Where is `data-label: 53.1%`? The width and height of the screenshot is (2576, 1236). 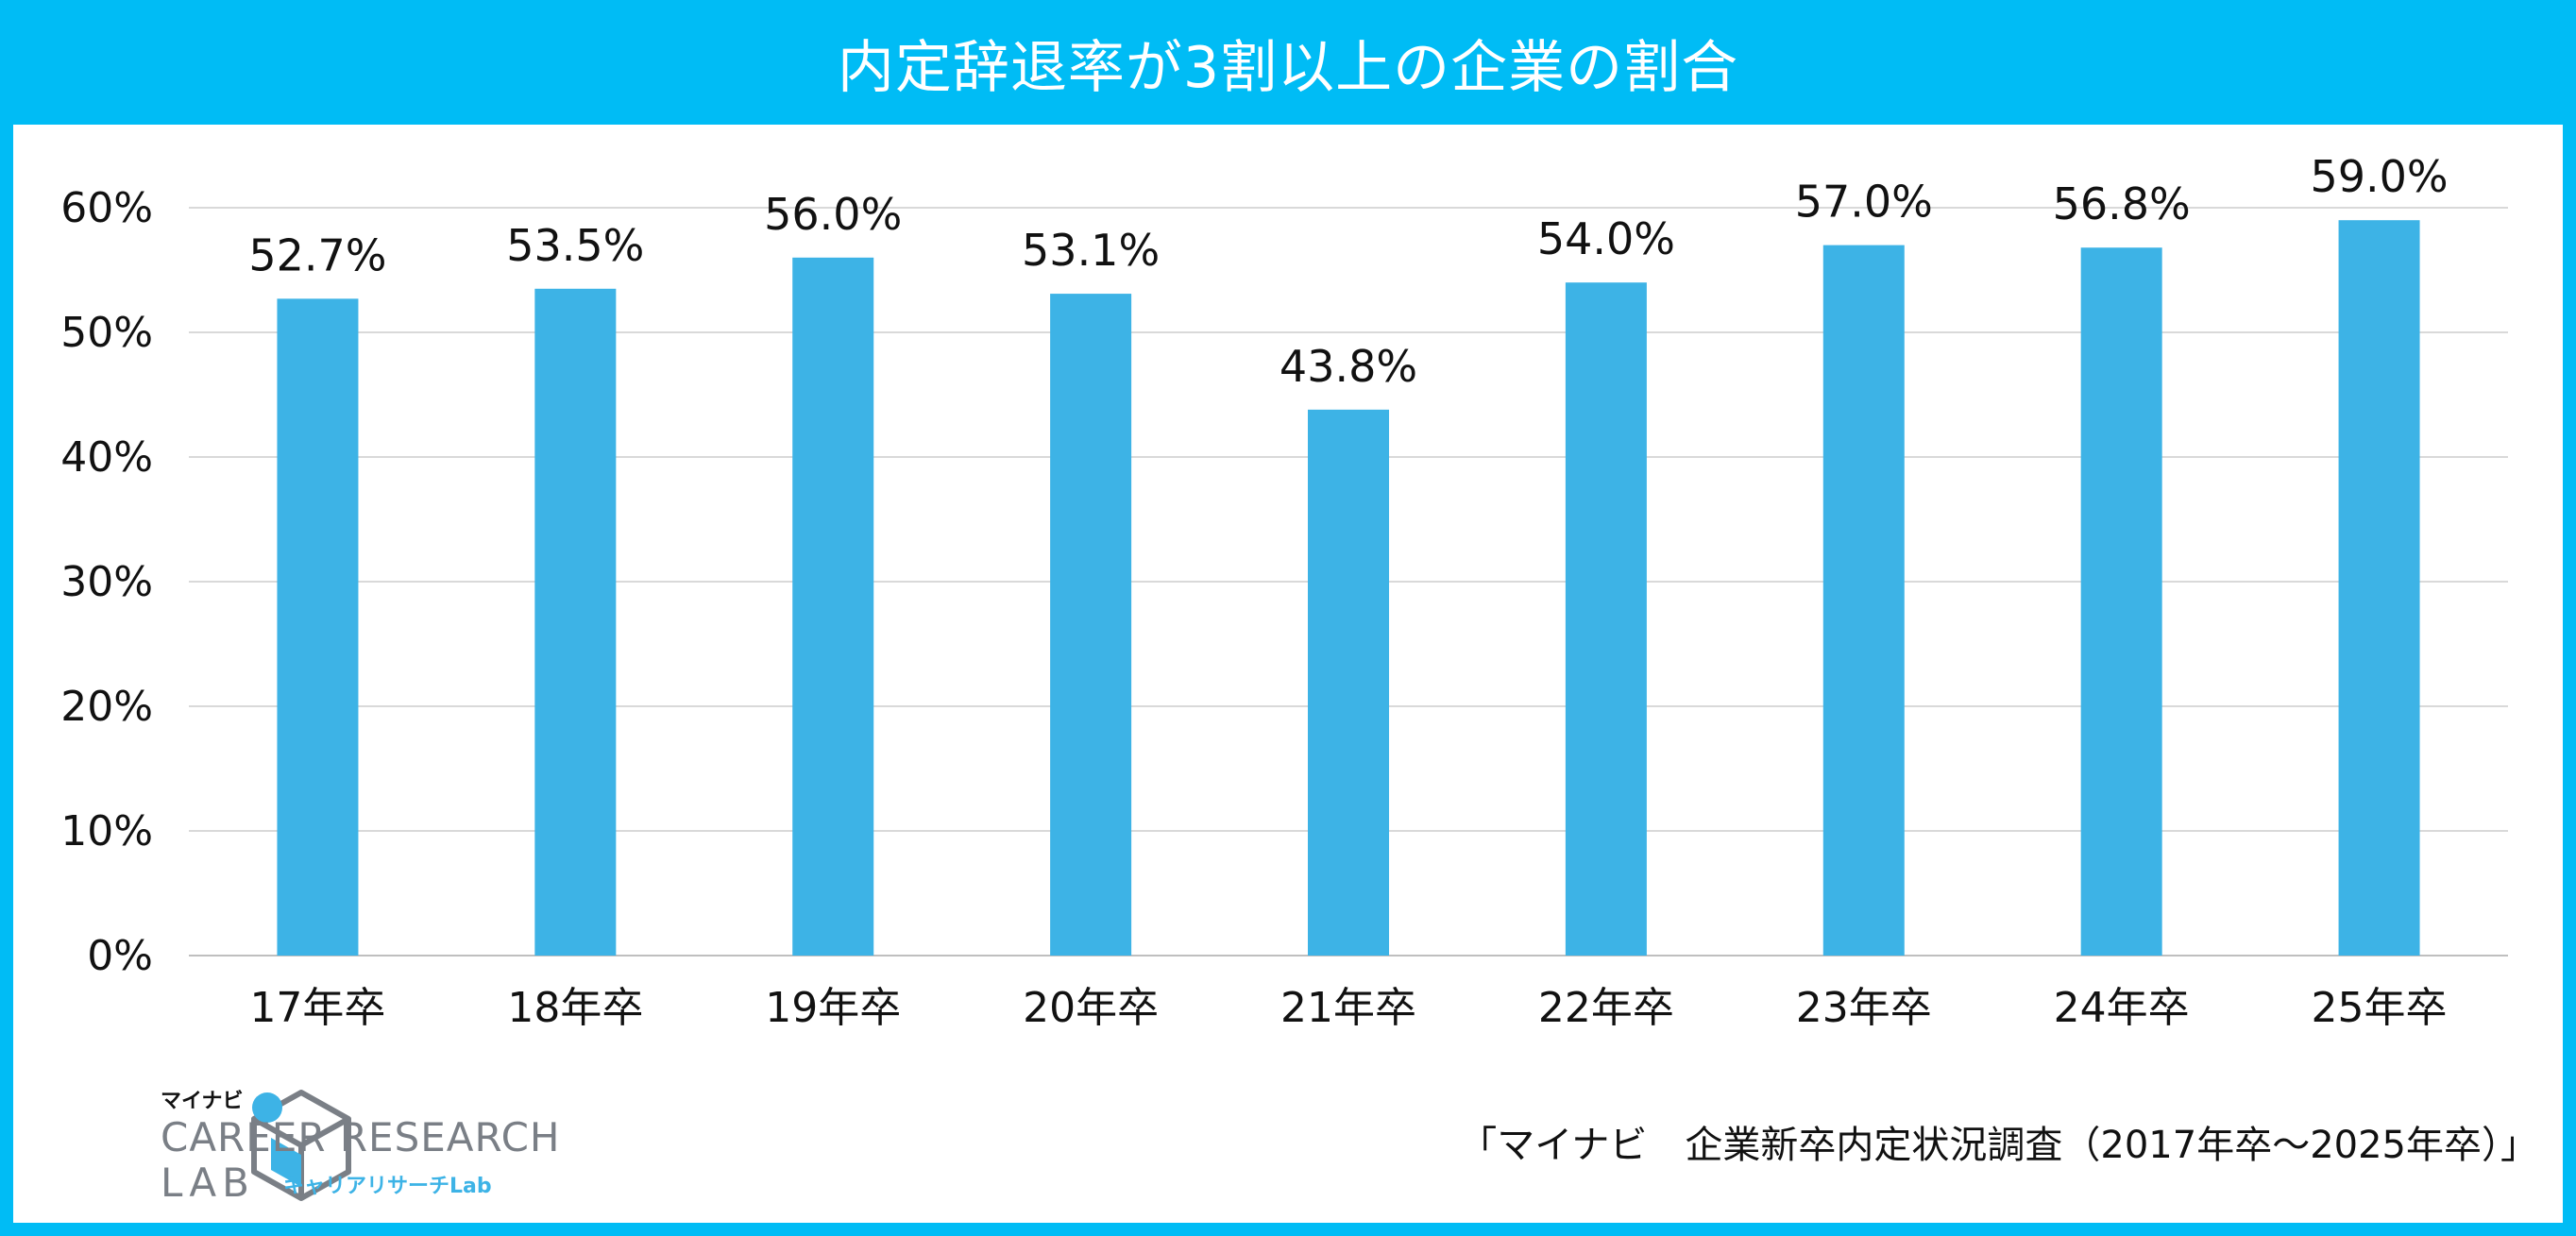 data-label: 53.1% is located at coordinates (1091, 250).